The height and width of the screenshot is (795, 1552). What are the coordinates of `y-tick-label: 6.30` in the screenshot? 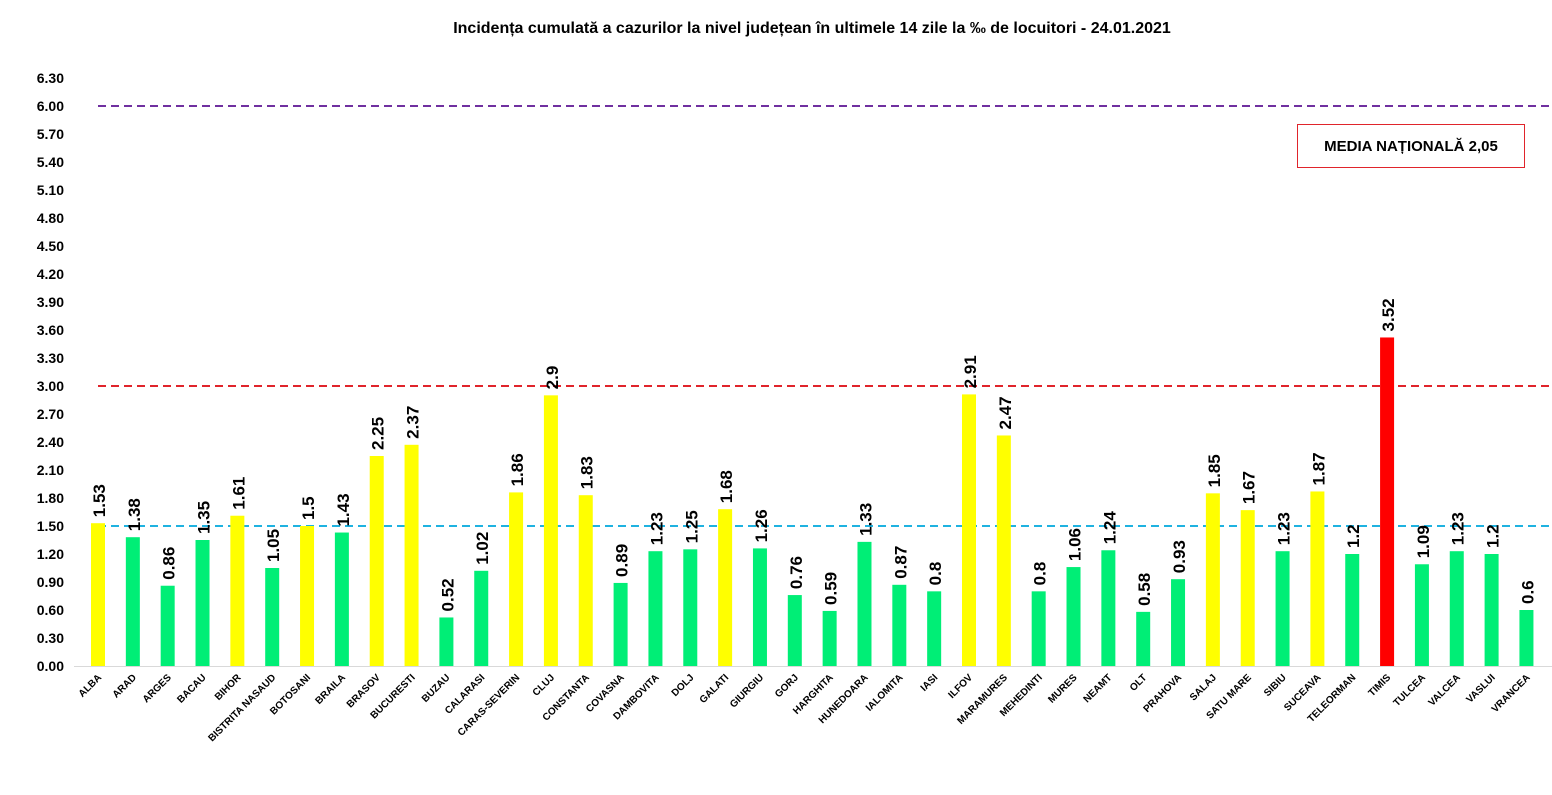 It's located at (50, 78).